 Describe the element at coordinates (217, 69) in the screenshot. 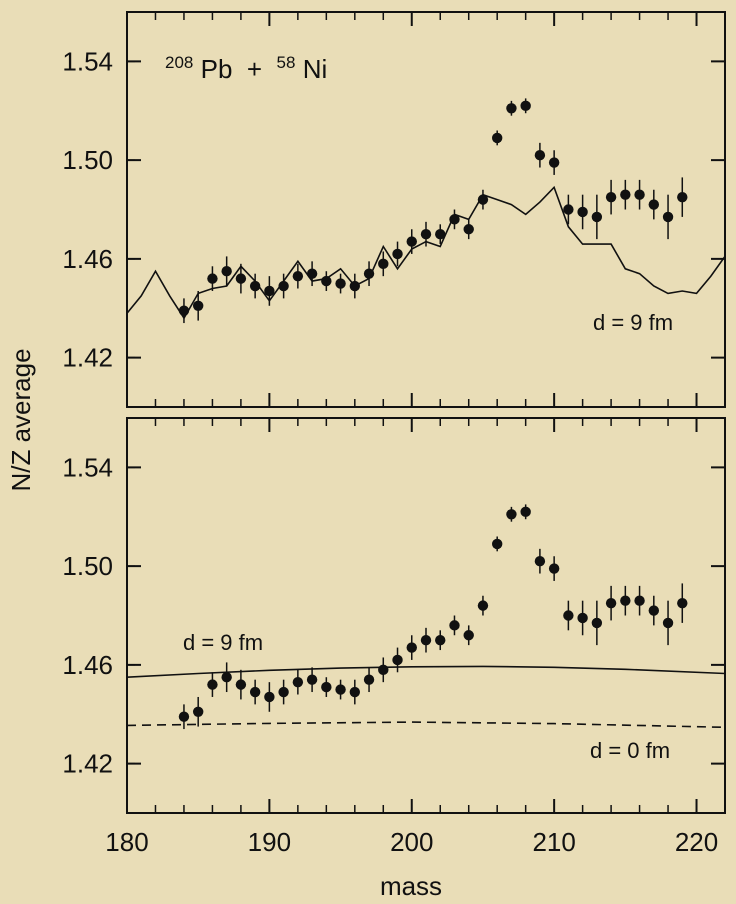

I see `reaction-a-symbol: Pb` at that location.